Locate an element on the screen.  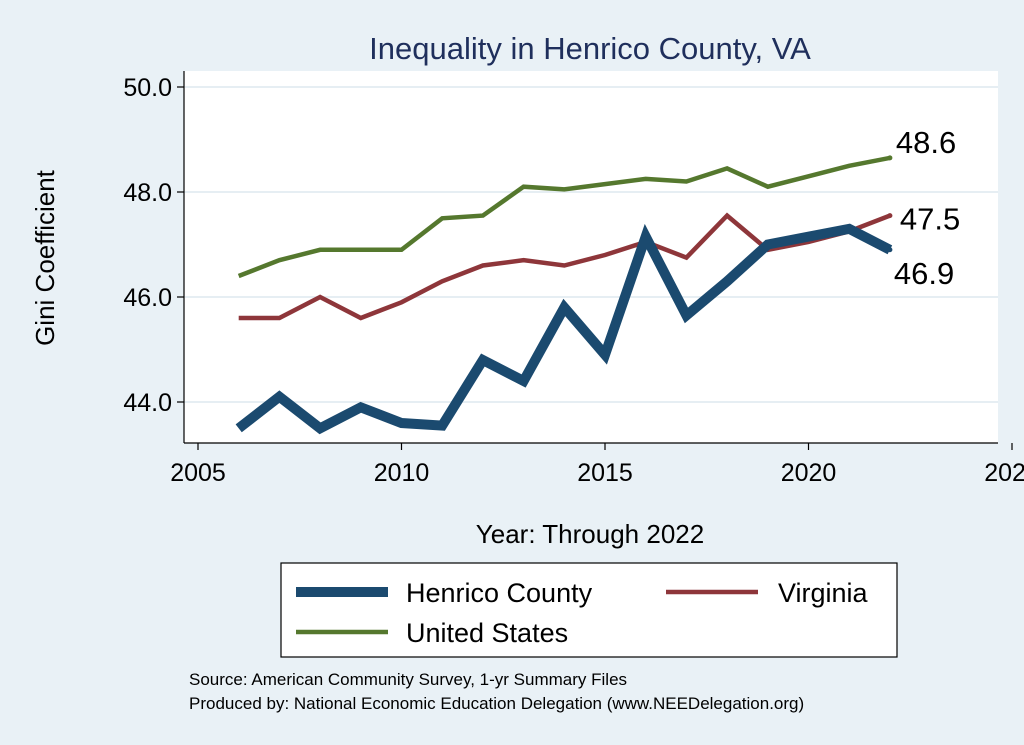
end-label-henrico-county: 46.9 is located at coordinates (924, 273).